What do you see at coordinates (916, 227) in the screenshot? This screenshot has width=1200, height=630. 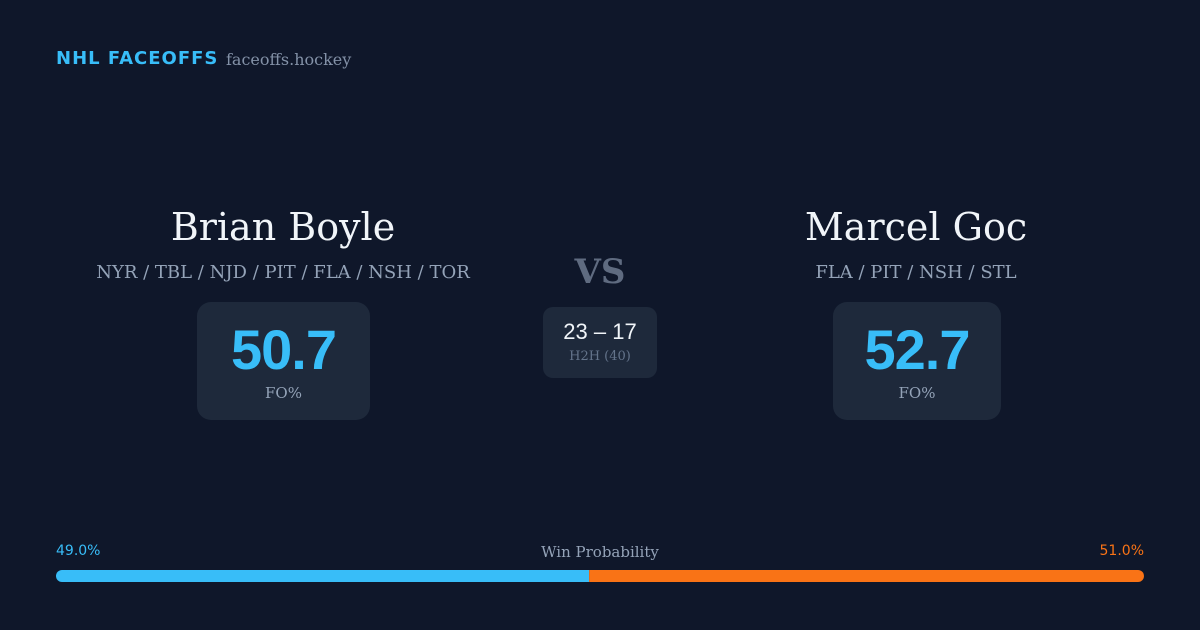 I see `player-name: Marcel Goc` at bounding box center [916, 227].